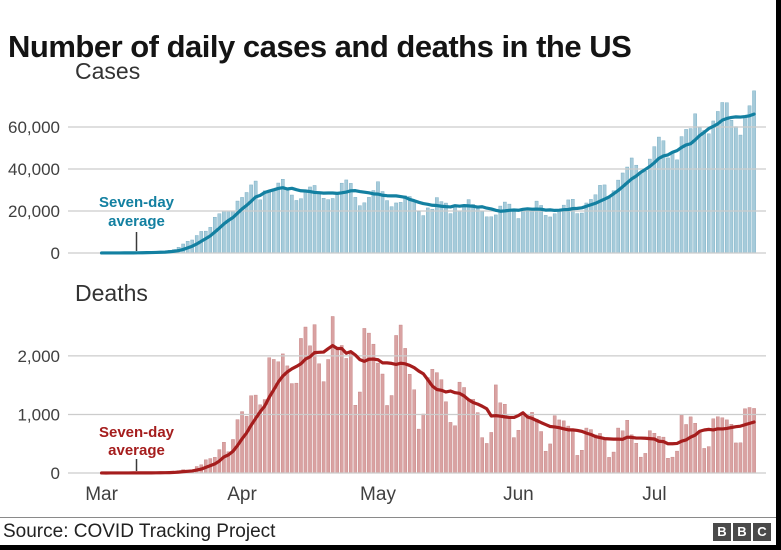 The width and height of the screenshot is (781, 550). Describe the element at coordinates (55, 253) in the screenshot. I see `cases-y-tick-label: 0` at that location.